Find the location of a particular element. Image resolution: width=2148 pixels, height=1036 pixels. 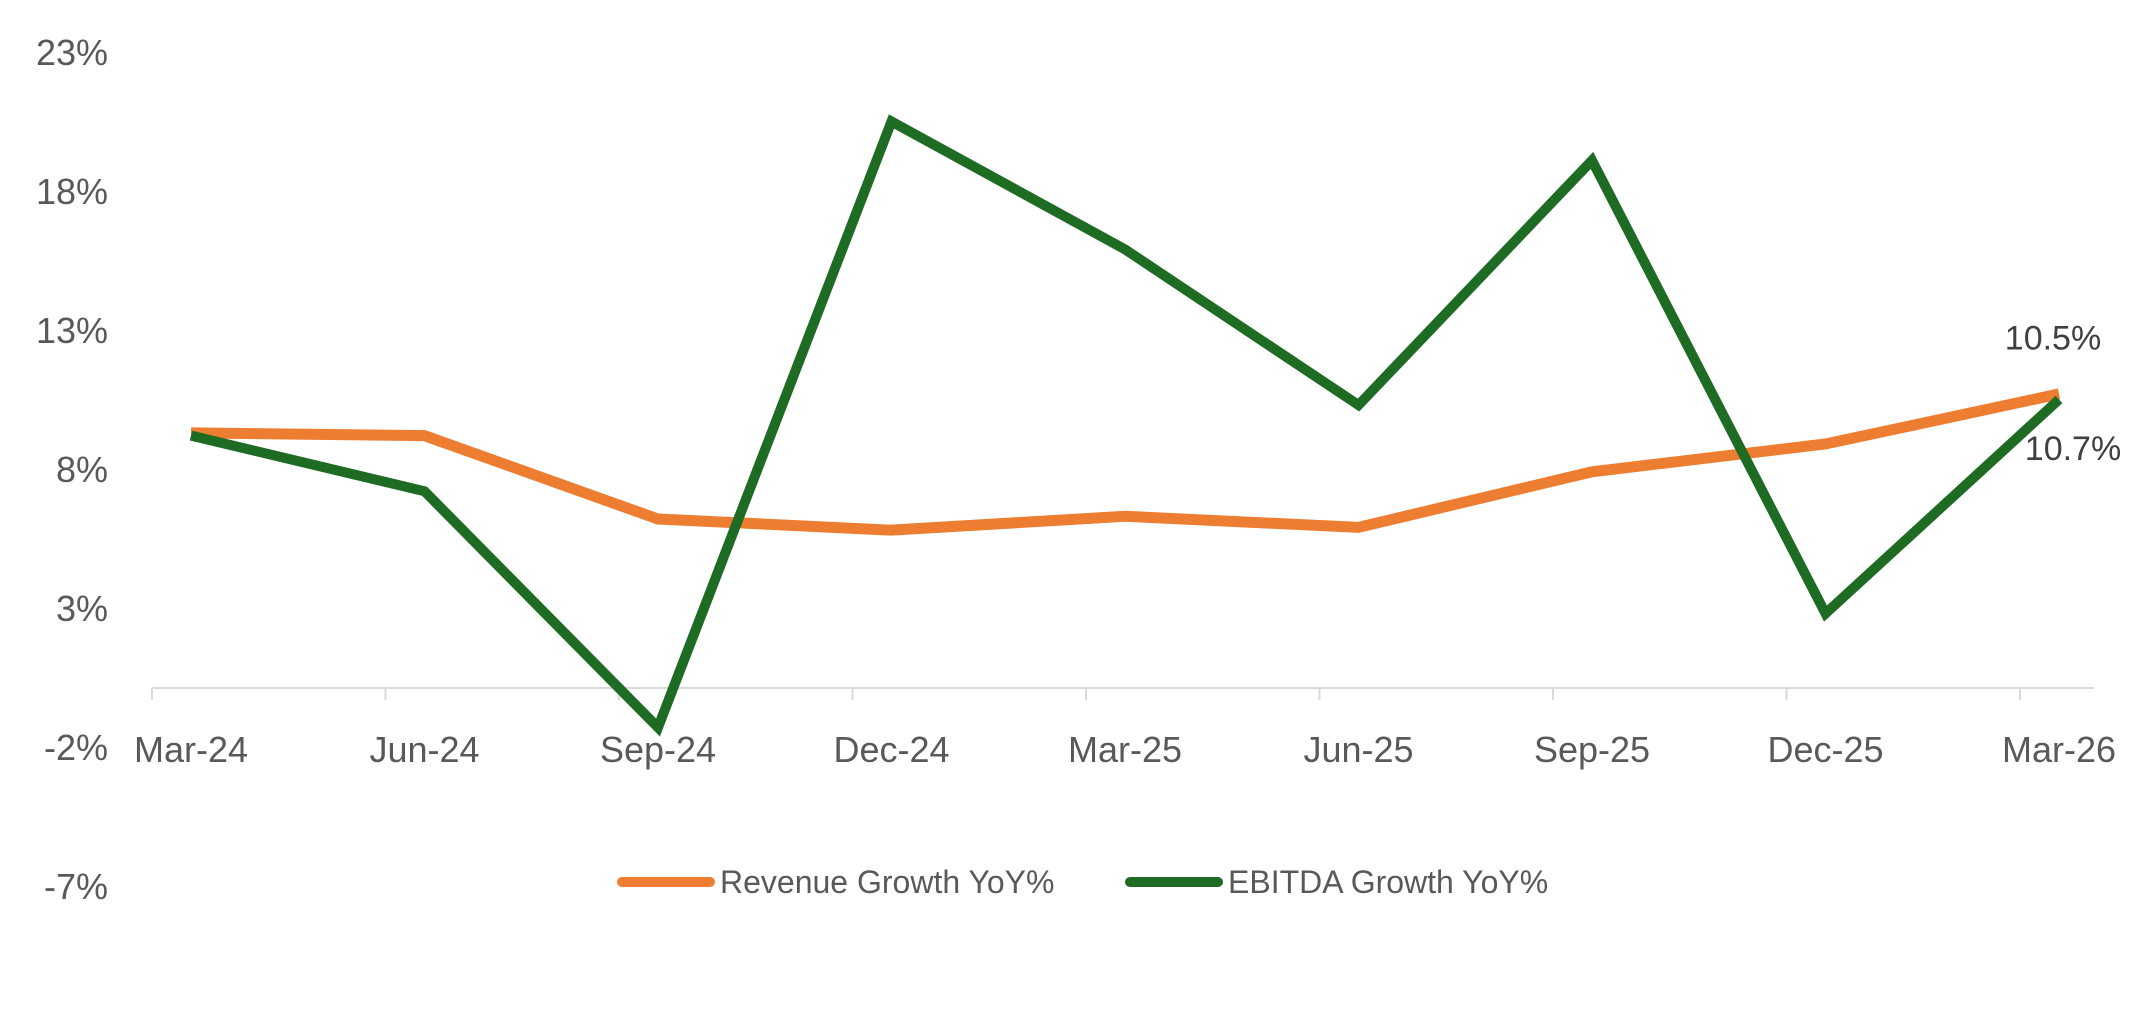

x-tick-label: Mar-26 is located at coordinates (2059, 749).